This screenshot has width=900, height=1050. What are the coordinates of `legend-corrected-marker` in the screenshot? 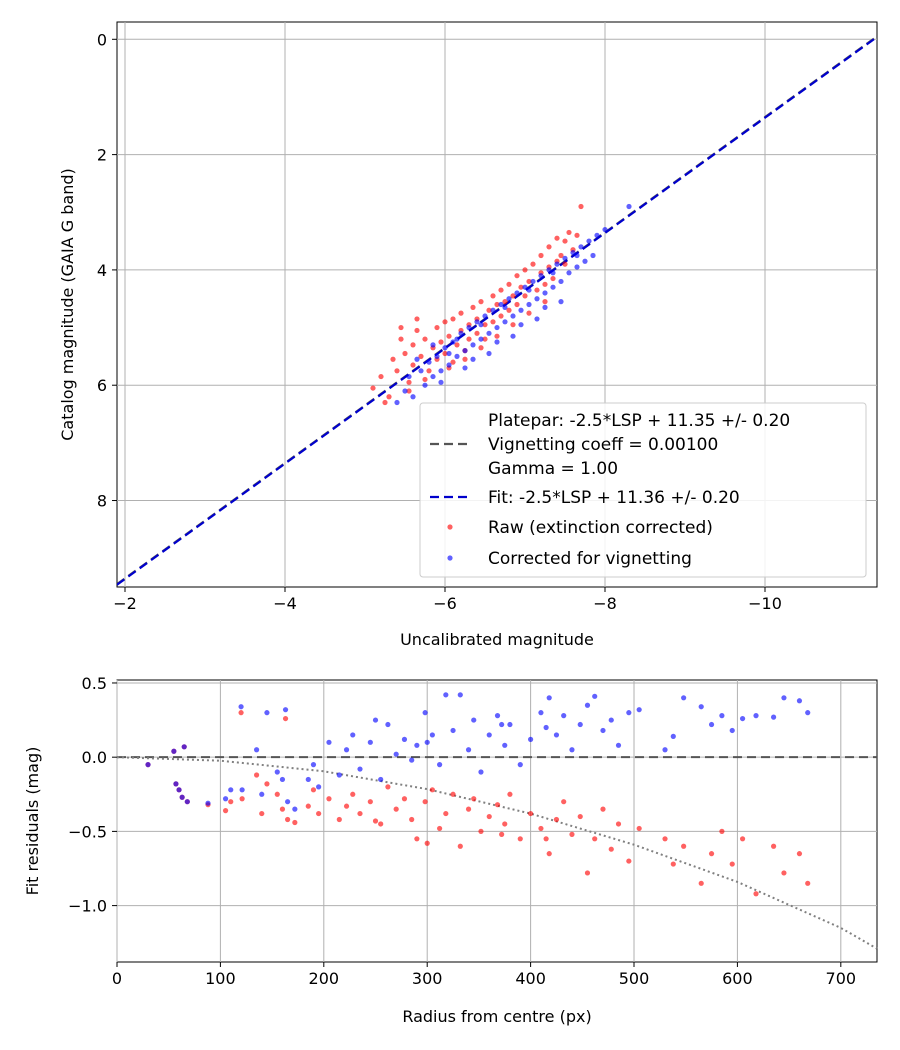 It's located at (450, 558).